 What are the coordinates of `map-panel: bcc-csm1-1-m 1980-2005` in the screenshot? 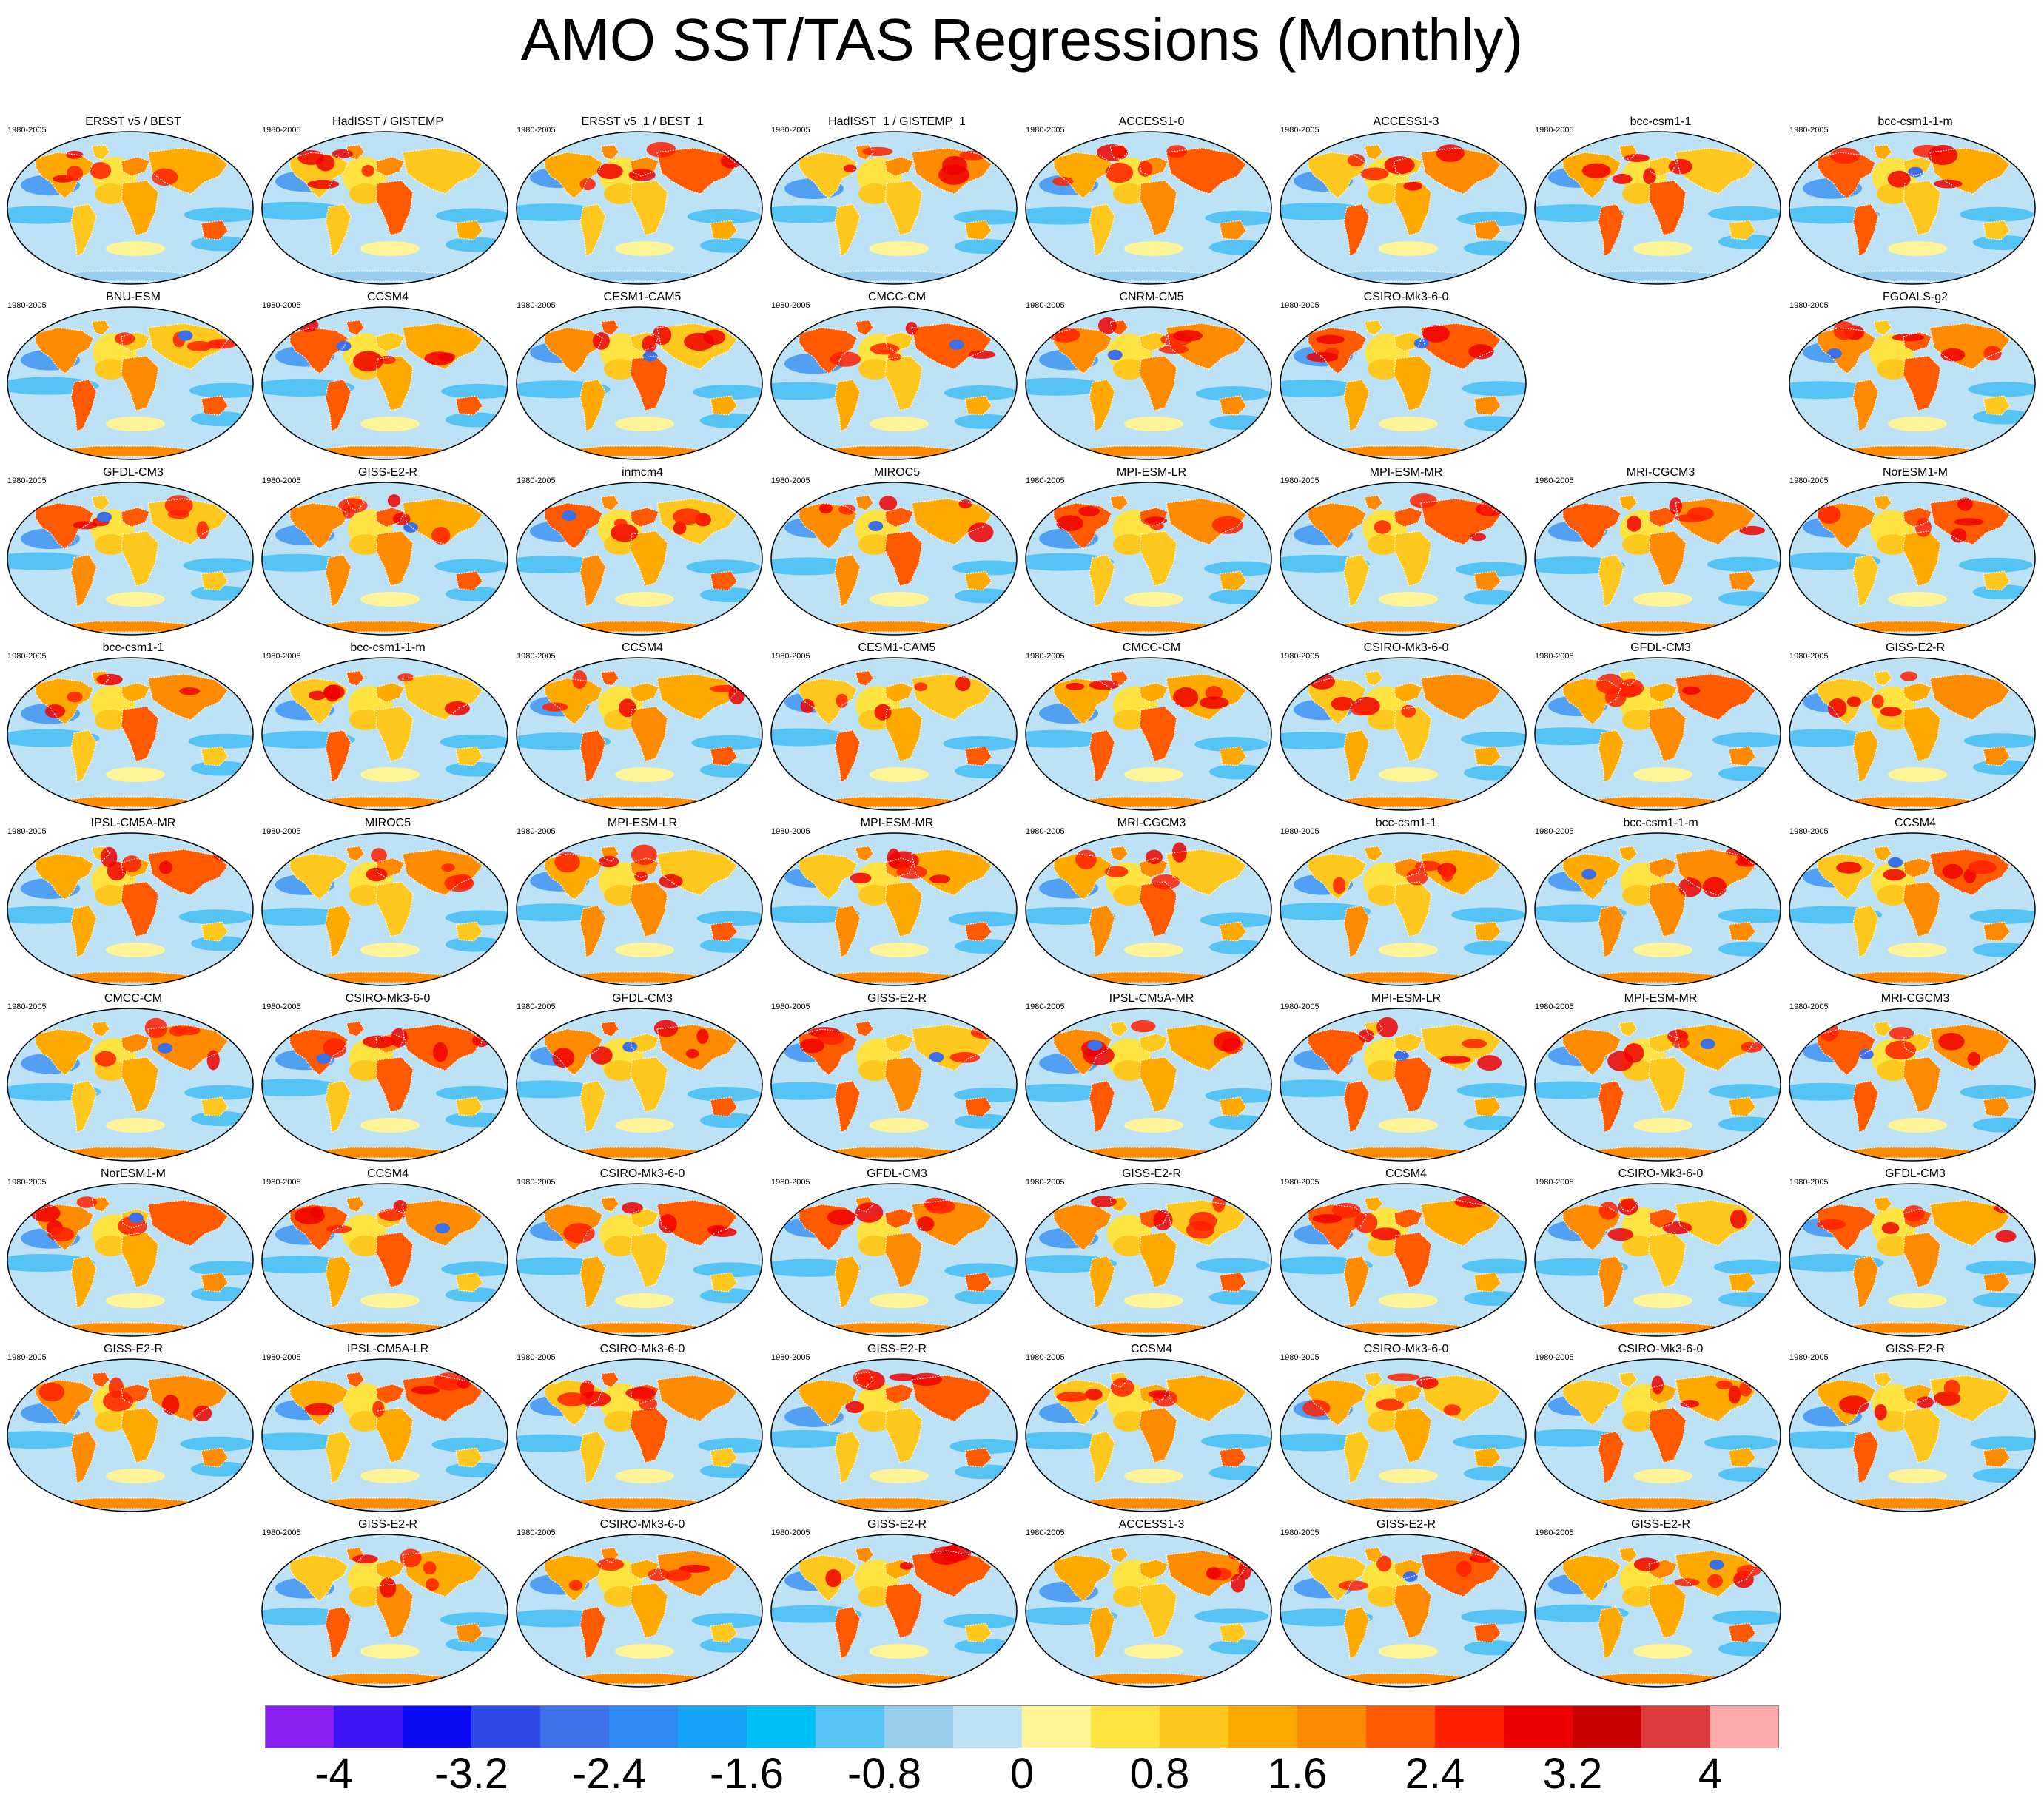 It's located at (387, 727).